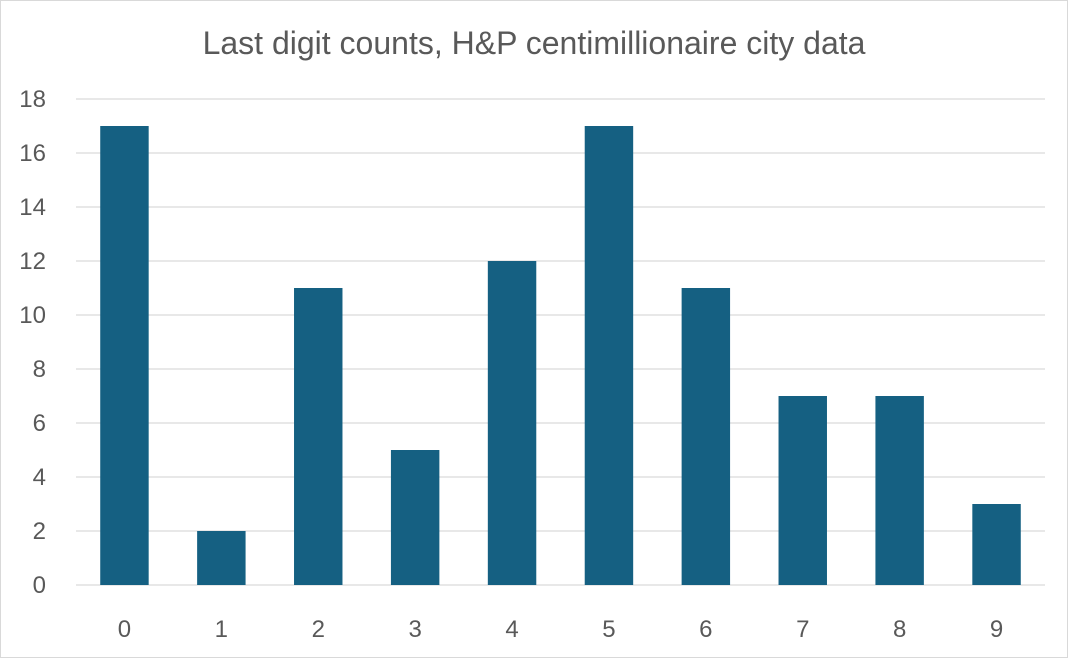 The height and width of the screenshot is (658, 1068). I want to click on y-tick-label: 18, so click(32, 99).